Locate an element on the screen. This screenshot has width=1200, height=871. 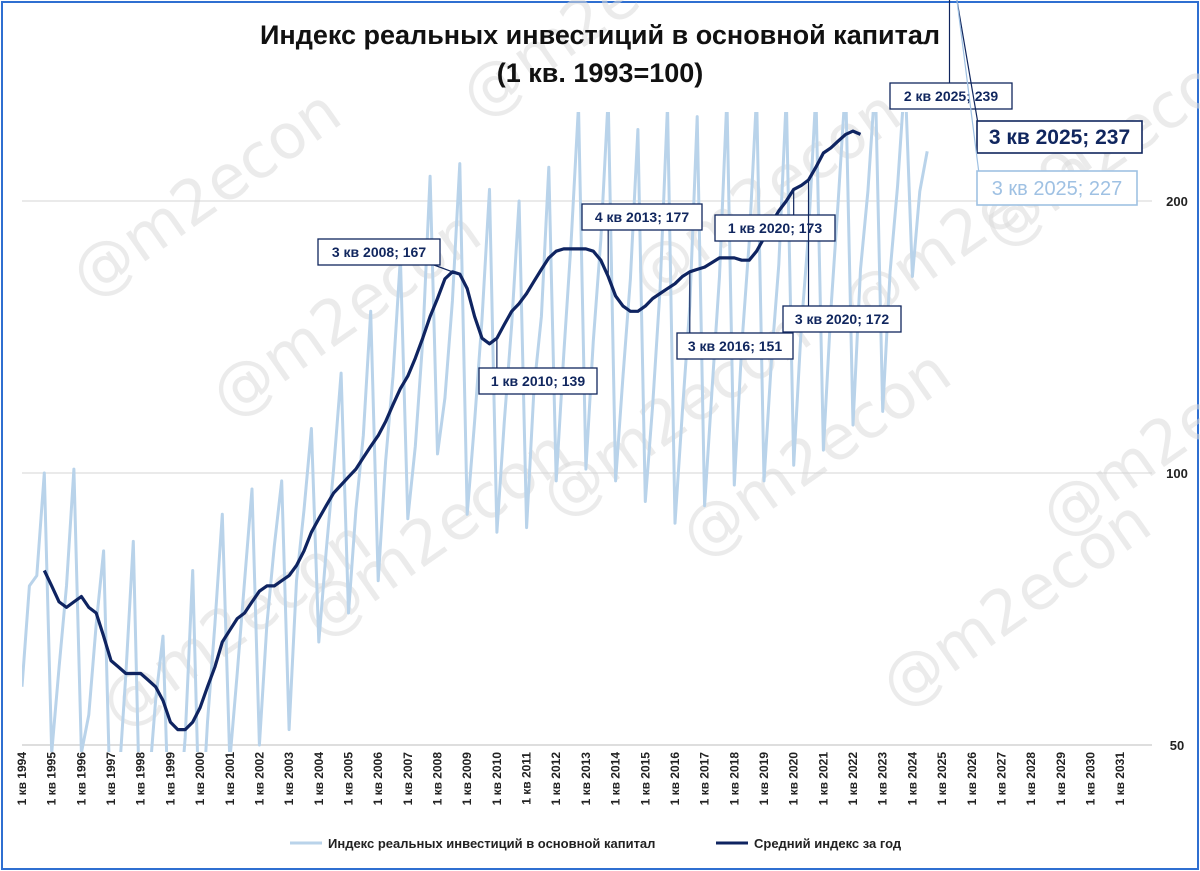
x-tick-label: 1 кв 2004 is located at coordinates (319, 779).